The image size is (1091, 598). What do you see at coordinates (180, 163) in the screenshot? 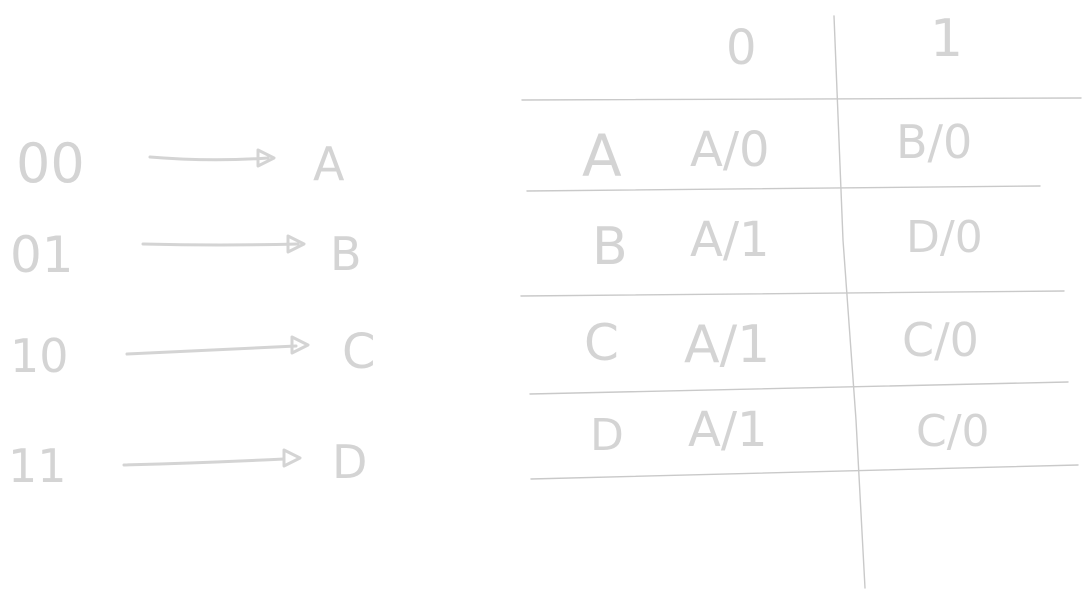
I see `encoding-row: 00 A` at bounding box center [180, 163].